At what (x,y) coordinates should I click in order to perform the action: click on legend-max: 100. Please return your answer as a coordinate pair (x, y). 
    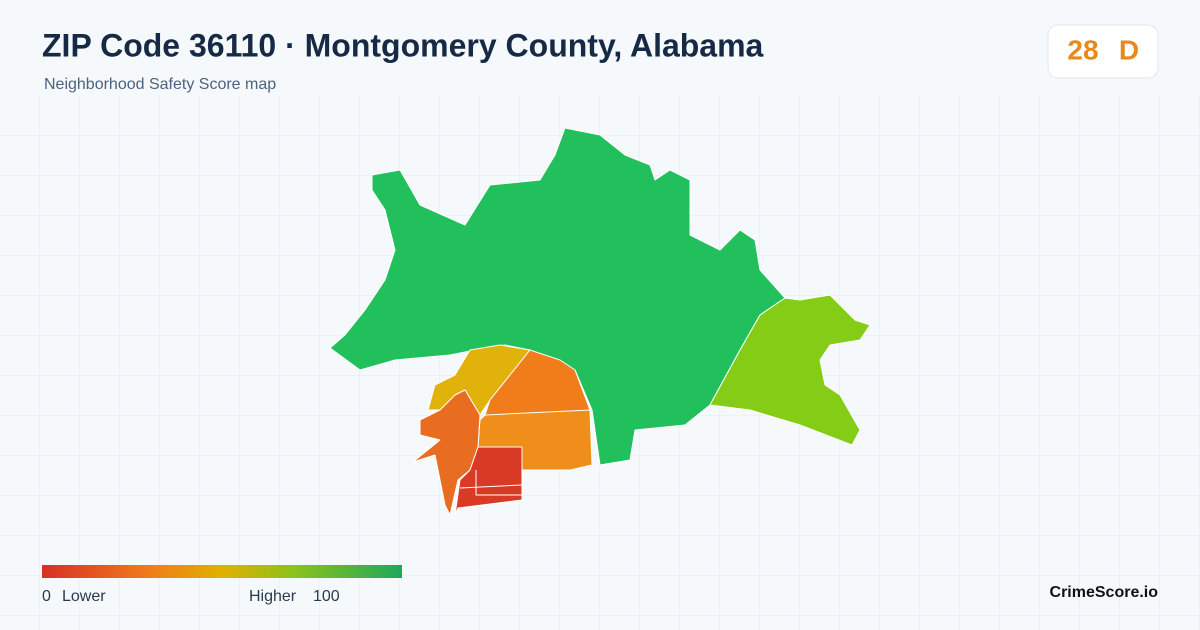
    Looking at the image, I should click on (326, 596).